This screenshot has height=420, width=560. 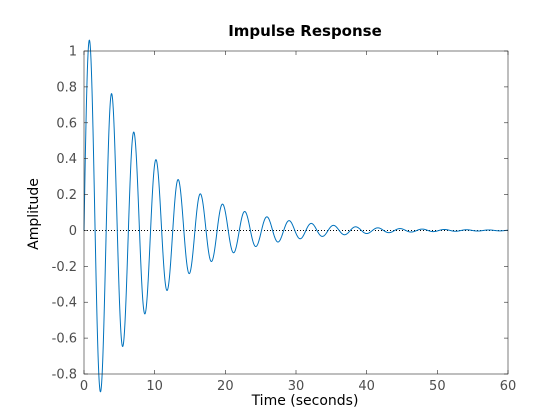 What do you see at coordinates (84, 386) in the screenshot?
I see `x-tick-label: 0` at bounding box center [84, 386].